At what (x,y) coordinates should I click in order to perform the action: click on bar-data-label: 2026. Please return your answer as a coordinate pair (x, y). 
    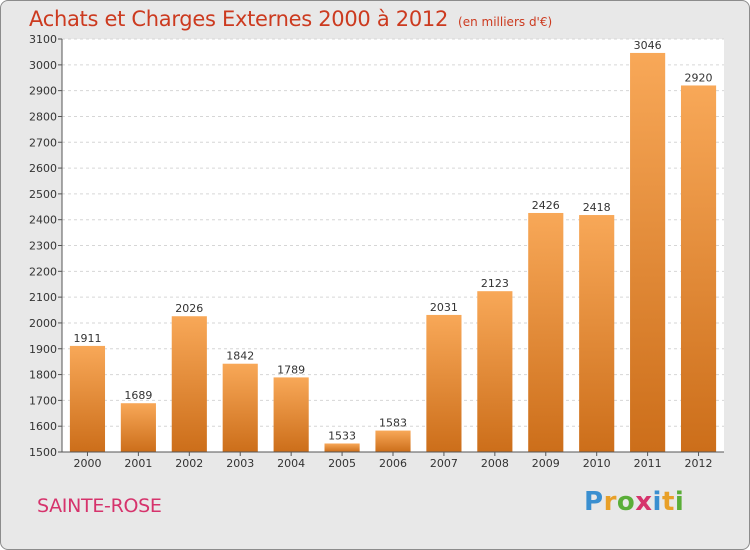
    Looking at the image, I should click on (189, 308).